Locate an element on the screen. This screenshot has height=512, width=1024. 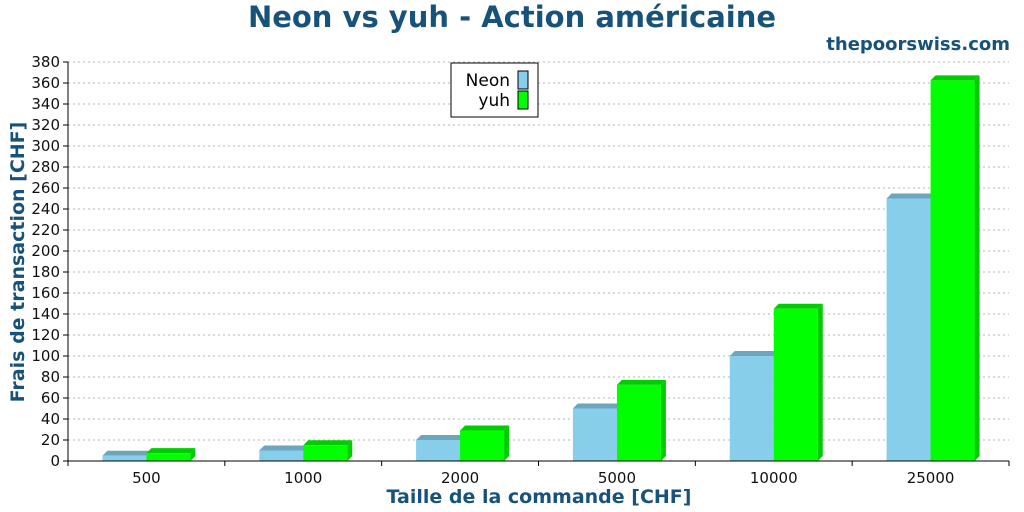
bar-yuh-2000 is located at coordinates (485, 443).